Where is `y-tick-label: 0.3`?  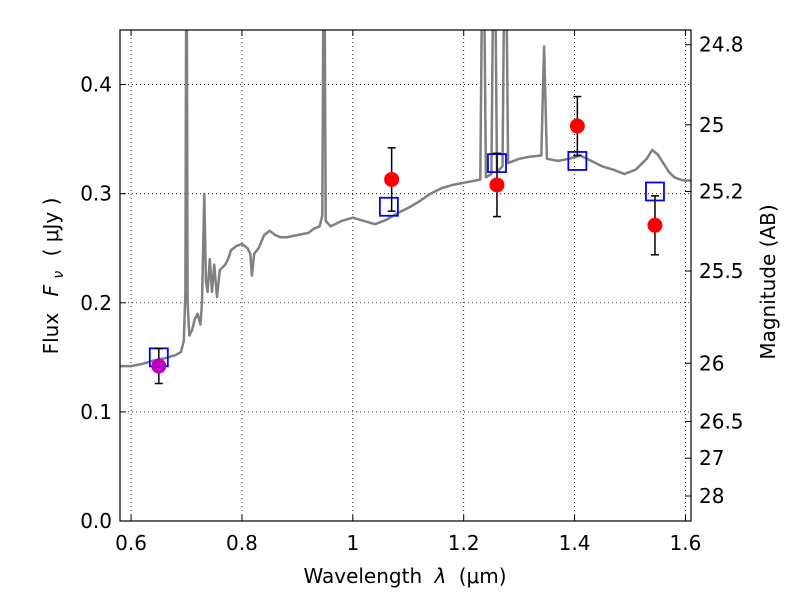
y-tick-label: 0.3 is located at coordinates (96, 194).